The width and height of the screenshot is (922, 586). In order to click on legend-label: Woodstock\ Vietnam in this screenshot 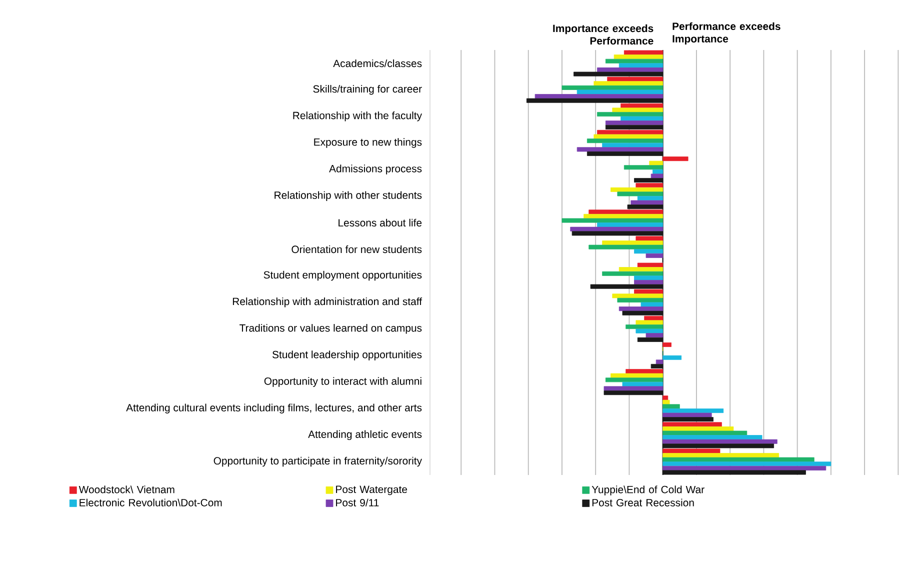, I will do `click(126, 490)`.